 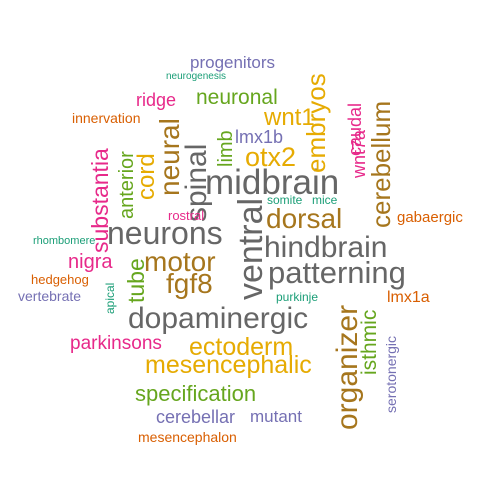 What do you see at coordinates (408, 297) in the screenshot?
I see `word-lmx1a: lmx1a` at bounding box center [408, 297].